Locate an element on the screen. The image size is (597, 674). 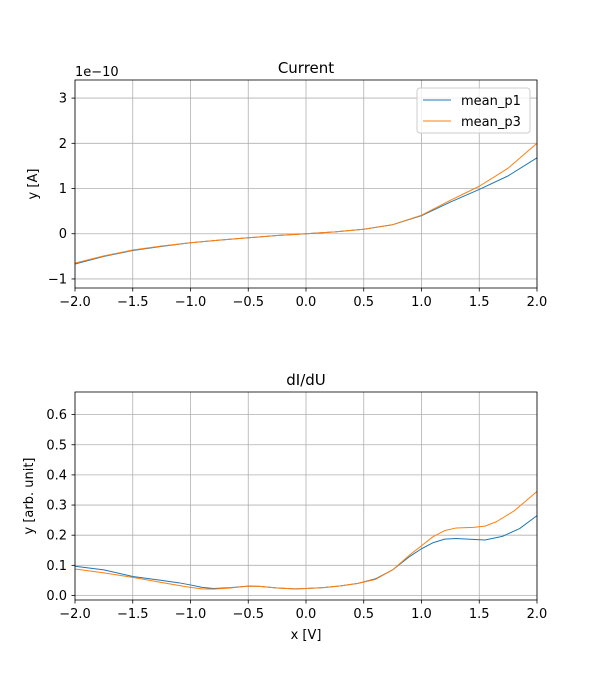
current-x-tick-label: 1.5 is located at coordinates (479, 302).